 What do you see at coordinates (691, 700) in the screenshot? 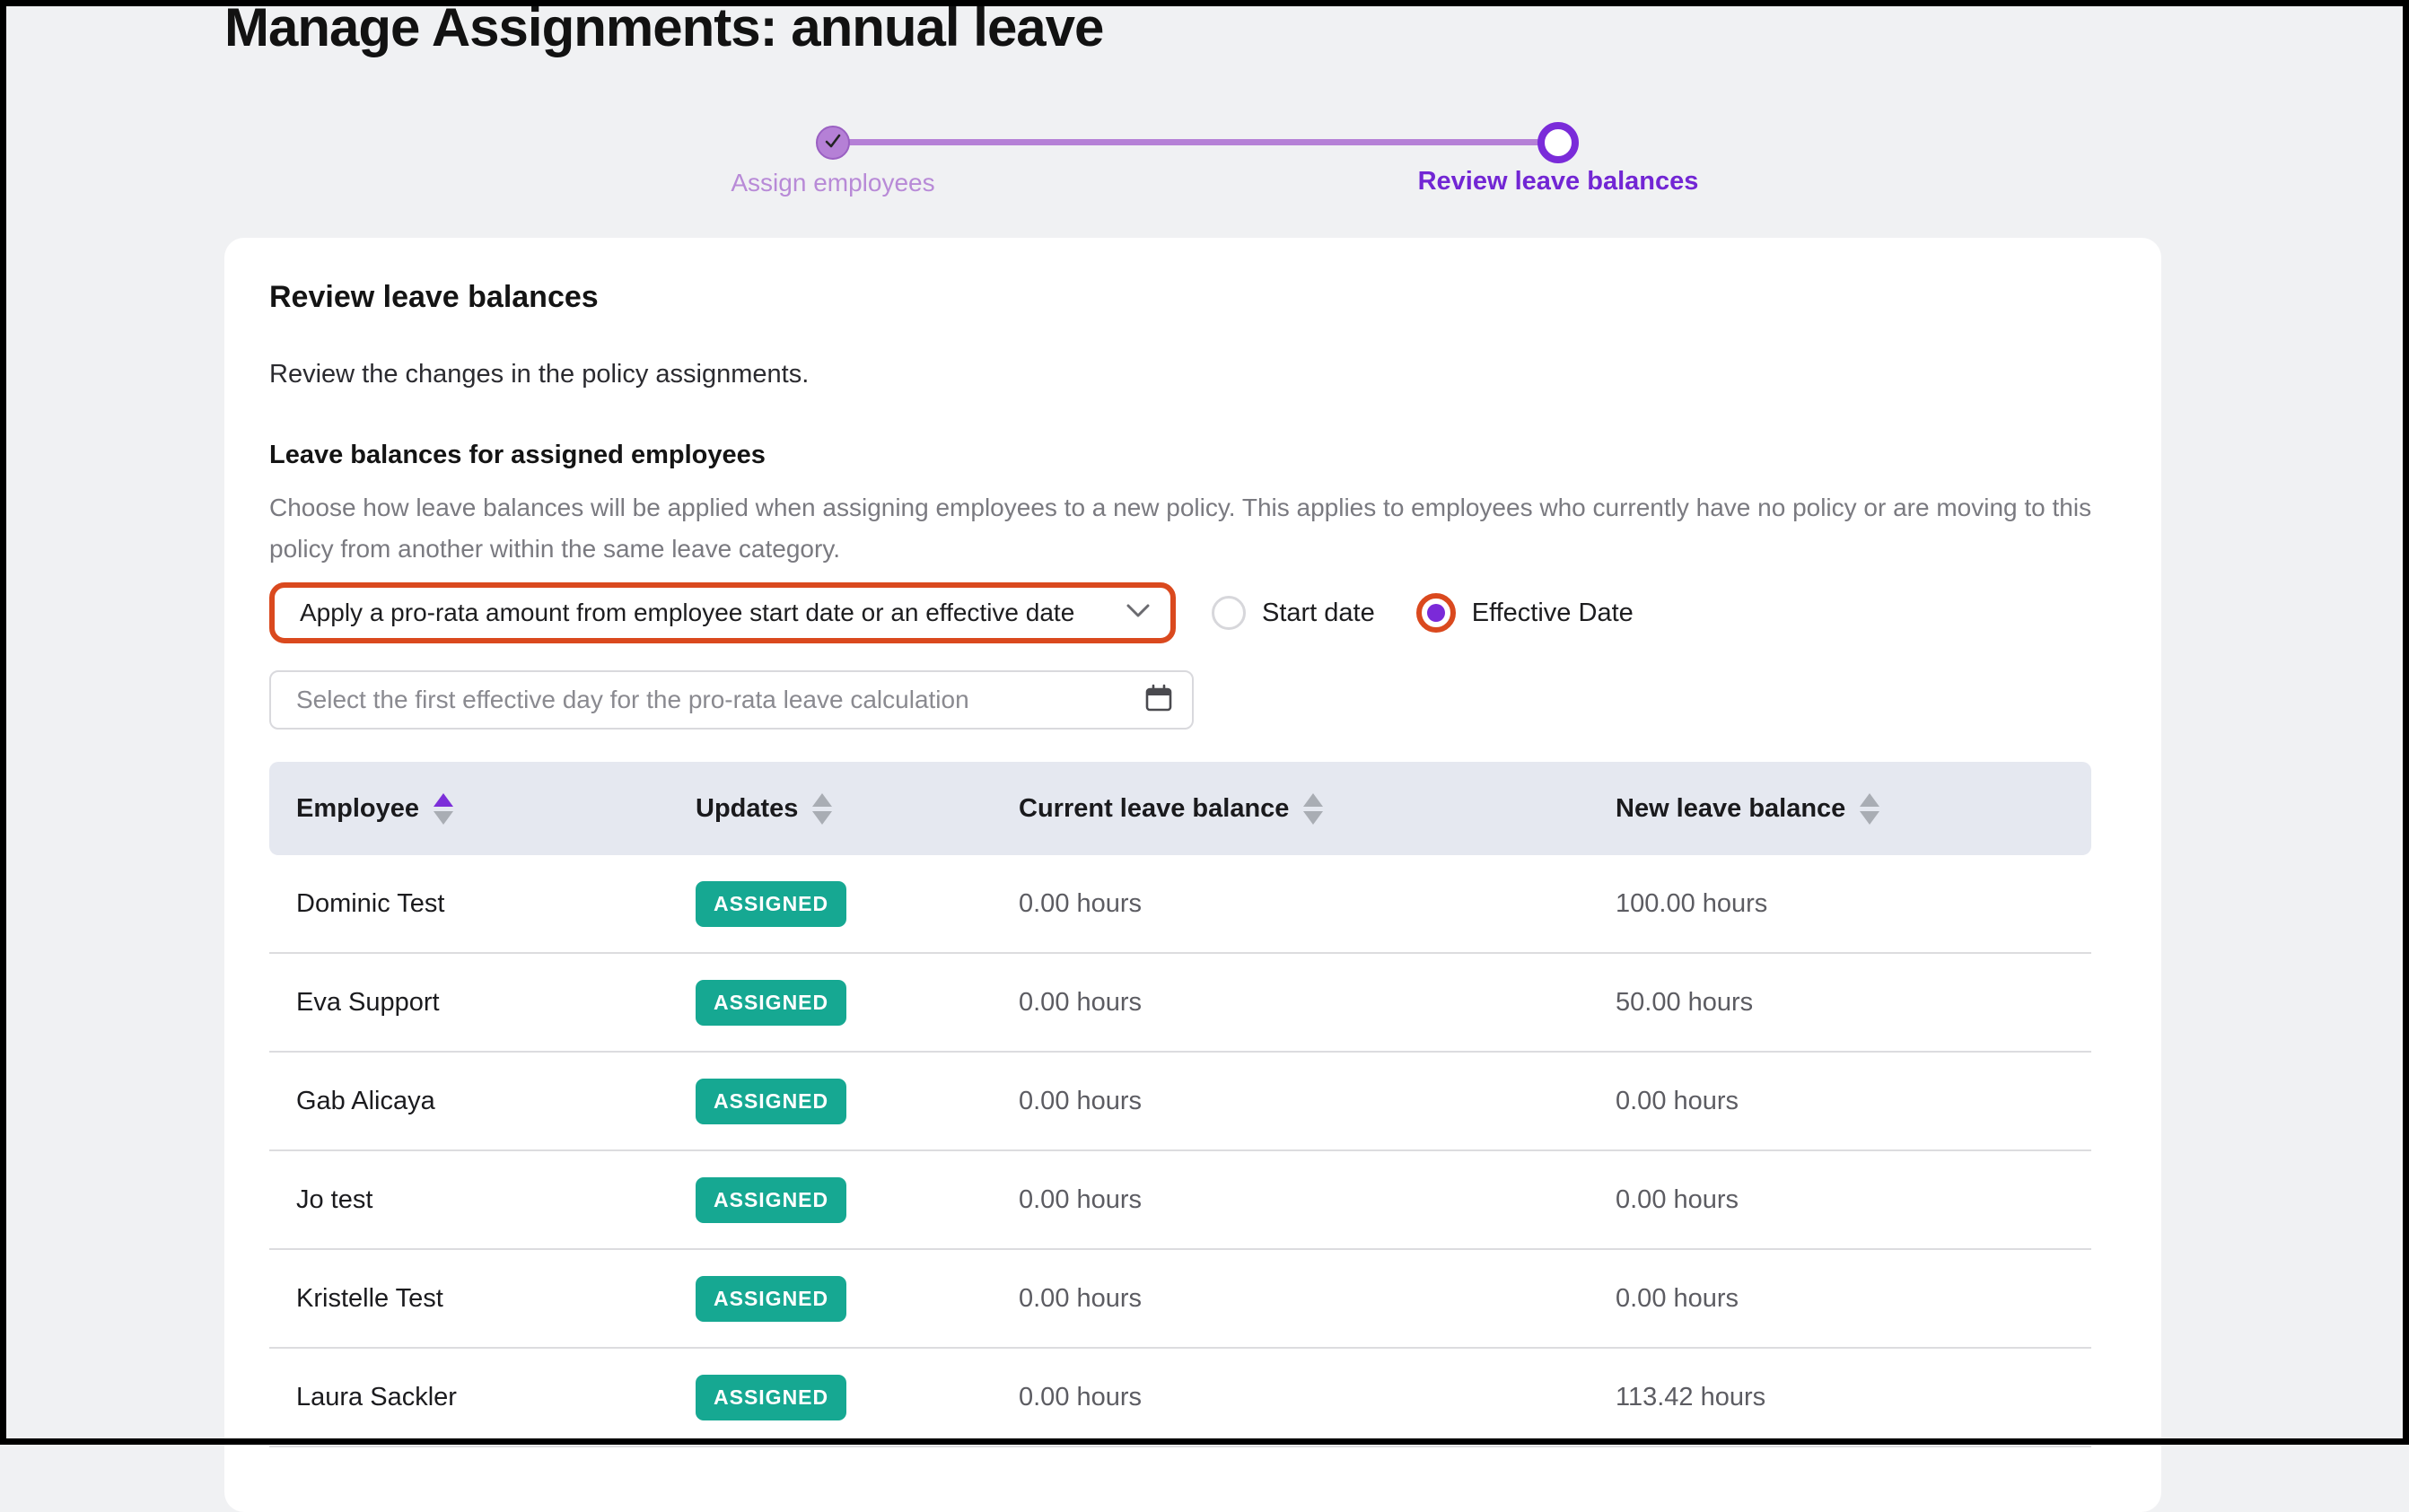
I see `effective-date-input` at bounding box center [691, 700].